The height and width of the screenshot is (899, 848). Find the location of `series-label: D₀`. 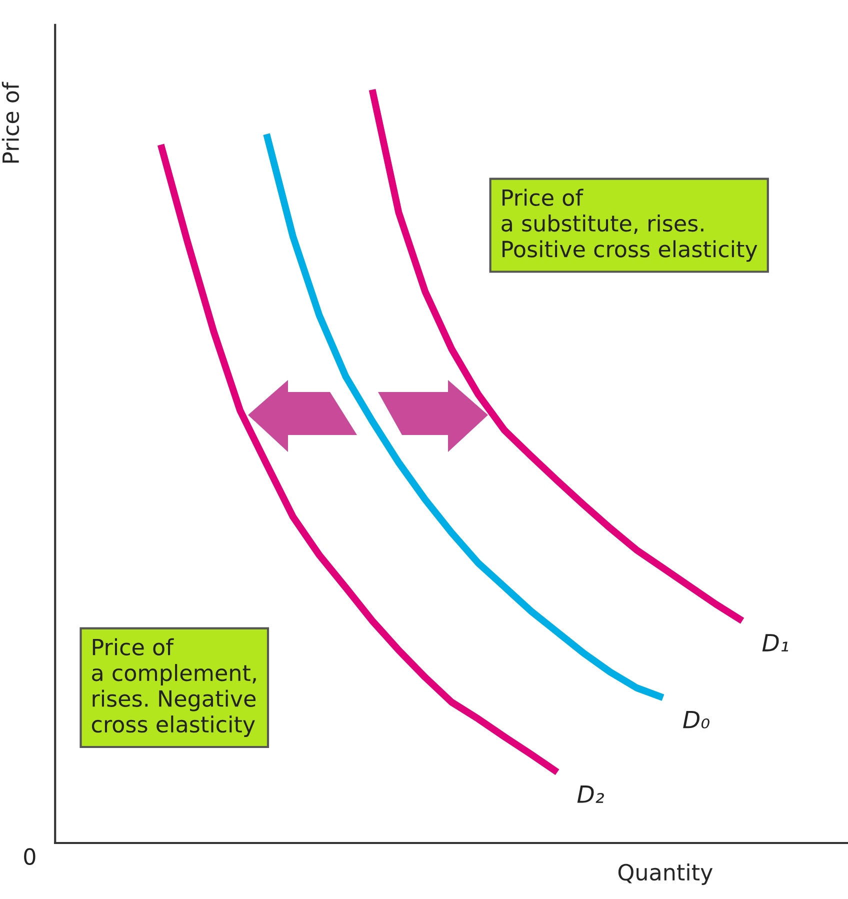

series-label: D₀ is located at coordinates (696, 719).